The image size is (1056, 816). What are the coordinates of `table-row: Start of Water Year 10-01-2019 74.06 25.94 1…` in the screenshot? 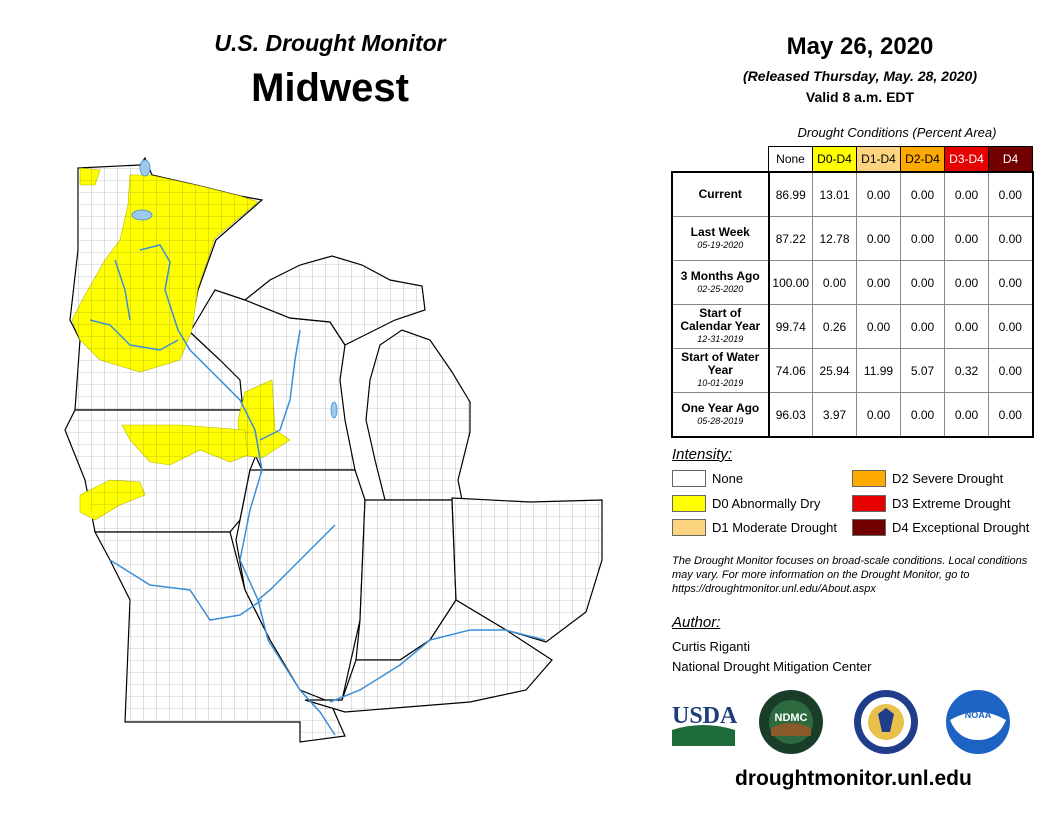 It's located at (852, 370).